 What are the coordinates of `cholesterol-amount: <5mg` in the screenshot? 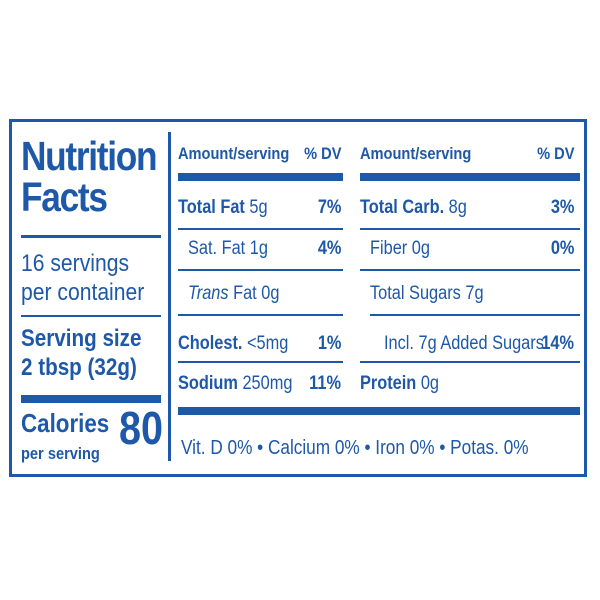 It's located at (265, 343).